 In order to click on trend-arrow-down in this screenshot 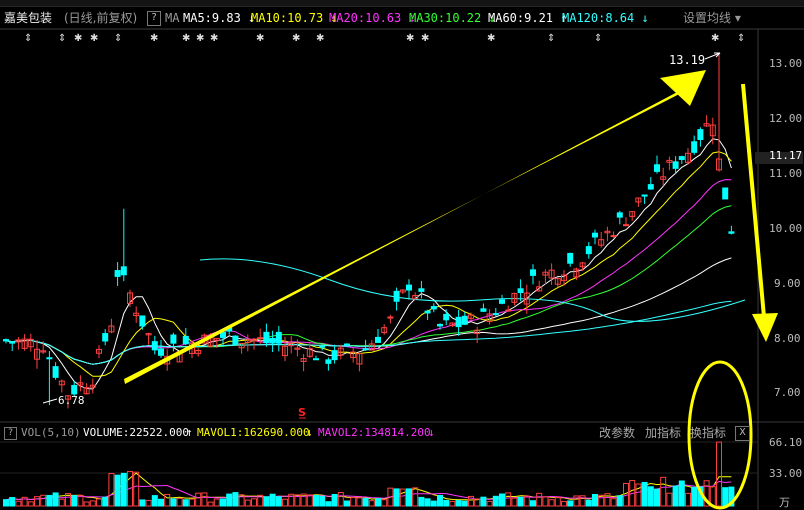, I will do `click(754, 206)`.